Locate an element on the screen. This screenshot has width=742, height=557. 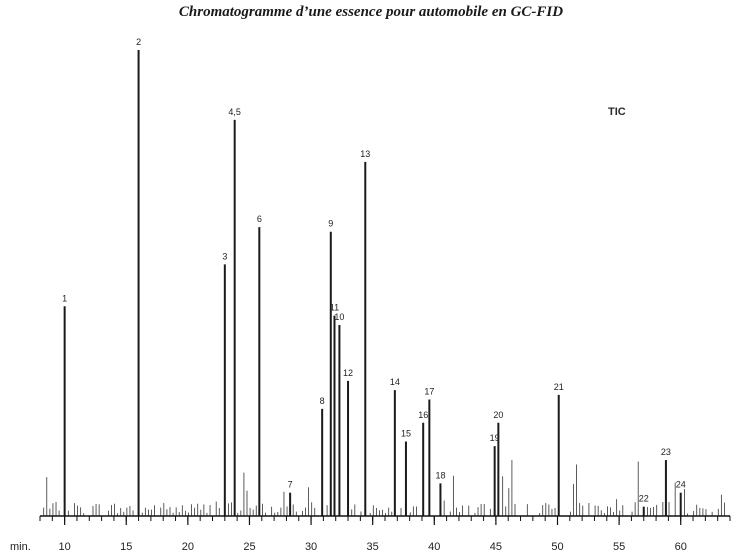
peak-label-6: 6 is located at coordinates (259, 219).